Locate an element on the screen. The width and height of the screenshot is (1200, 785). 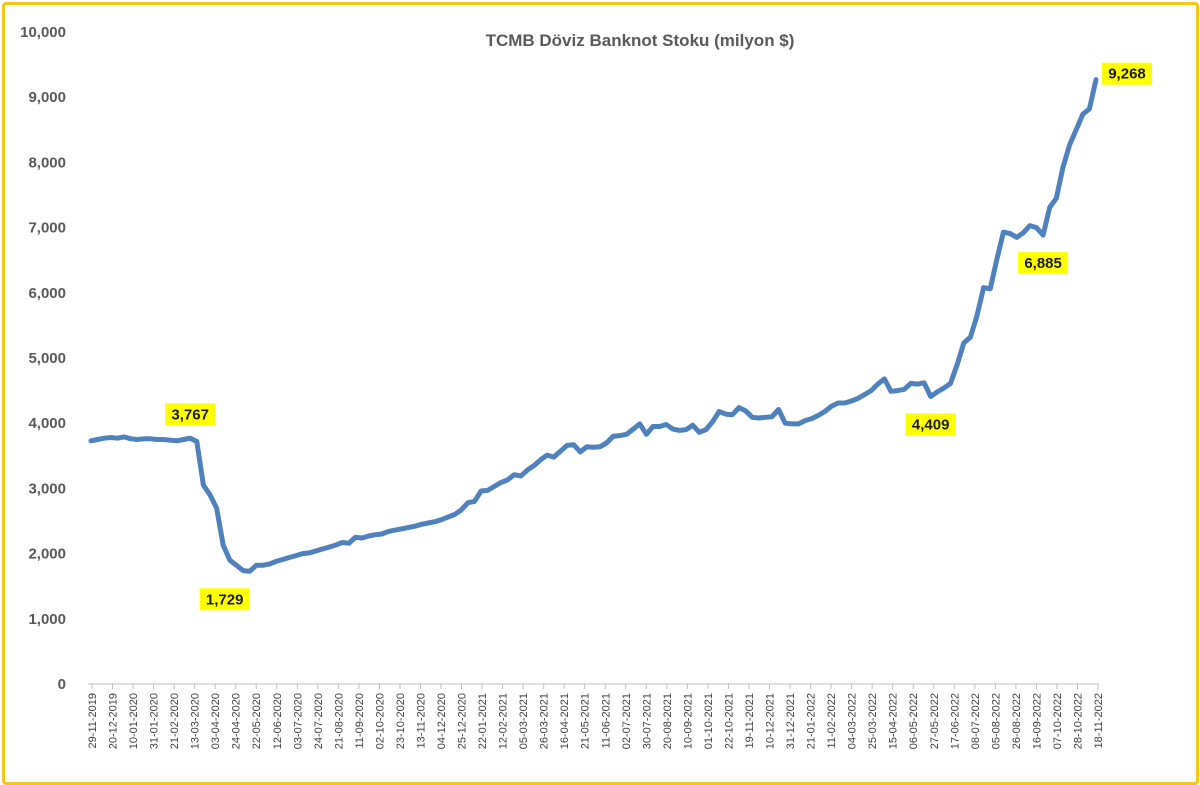
annotation-label: 4,409 is located at coordinates (931, 425).